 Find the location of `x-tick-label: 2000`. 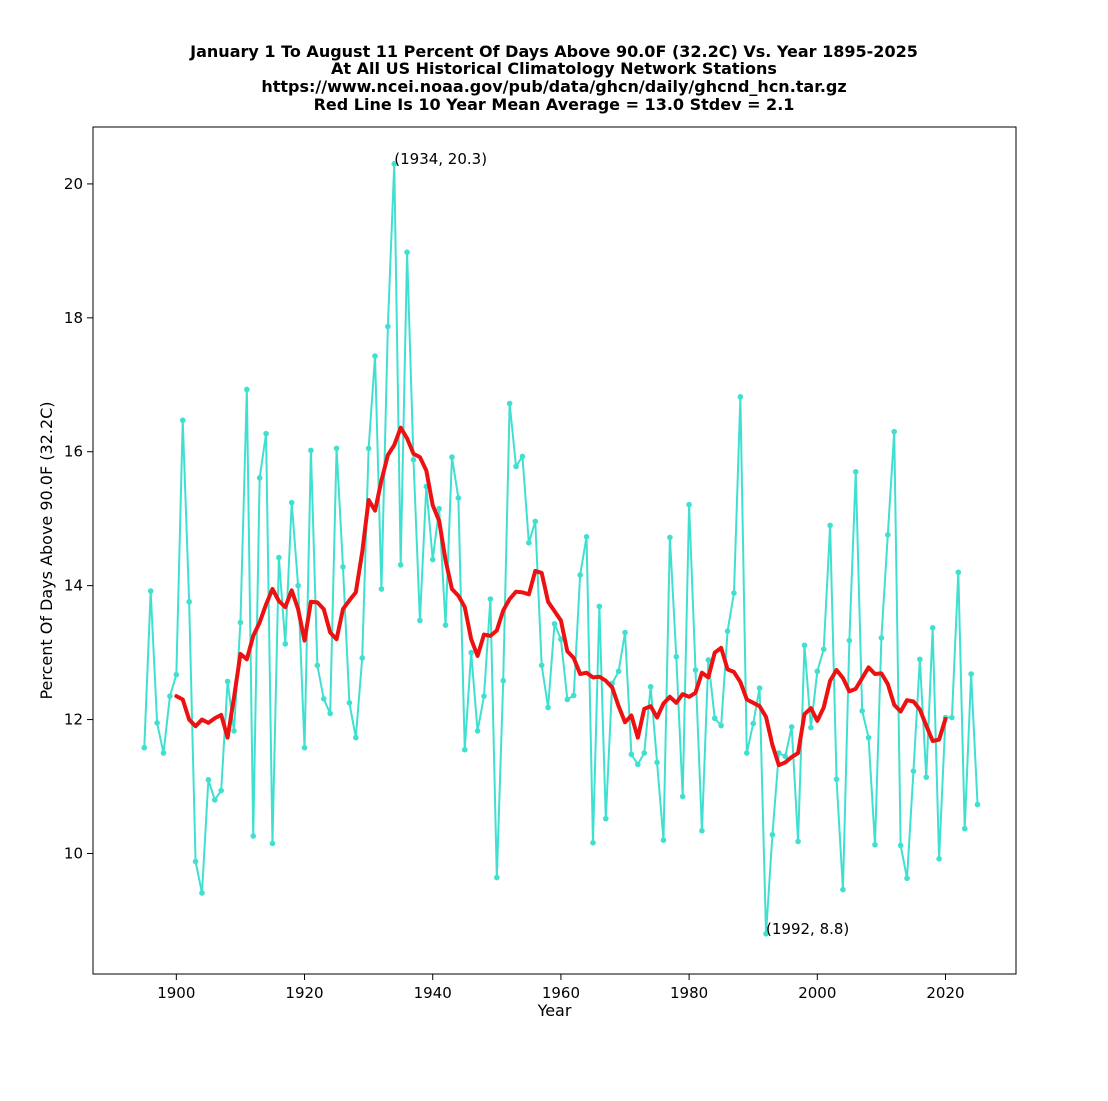

x-tick-label: 2000 is located at coordinates (817, 993).